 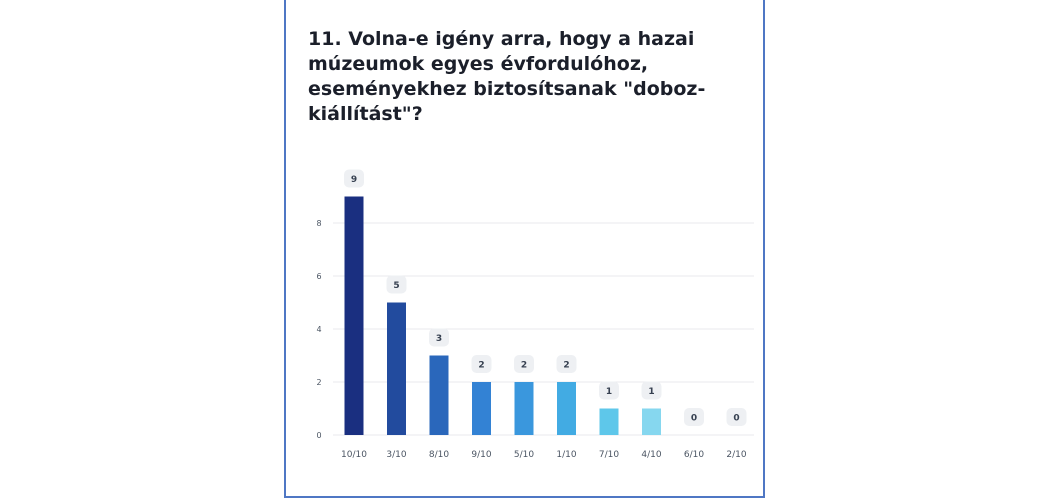 I want to click on value-label: 5, so click(x=396, y=286).